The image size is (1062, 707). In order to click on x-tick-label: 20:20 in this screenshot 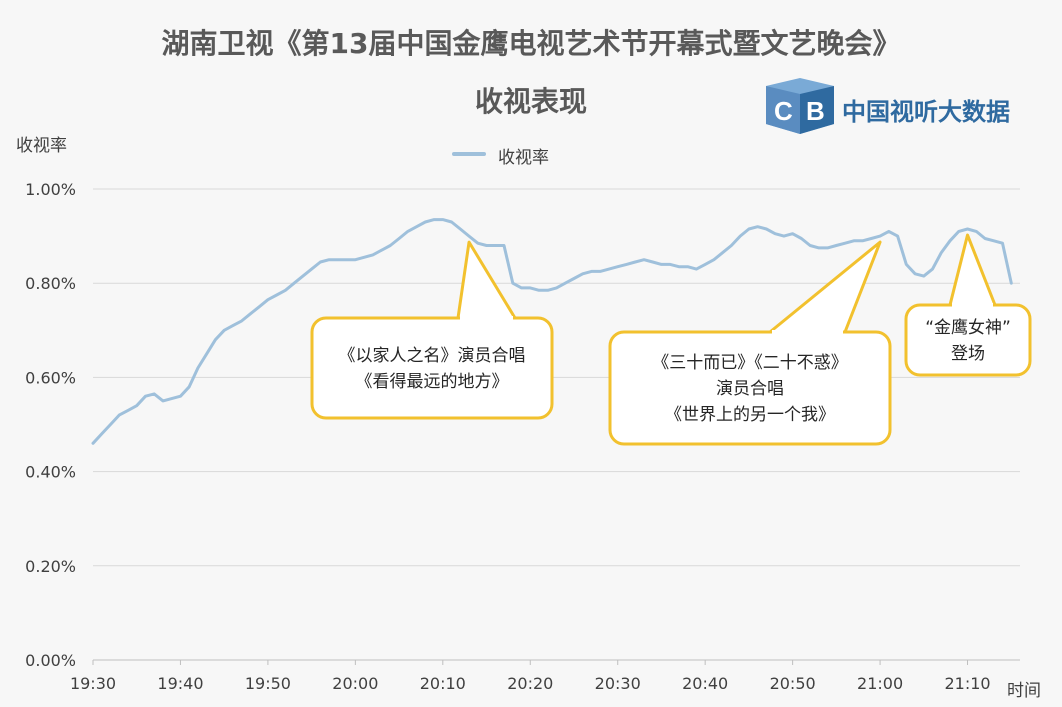, I will do `click(530, 683)`.